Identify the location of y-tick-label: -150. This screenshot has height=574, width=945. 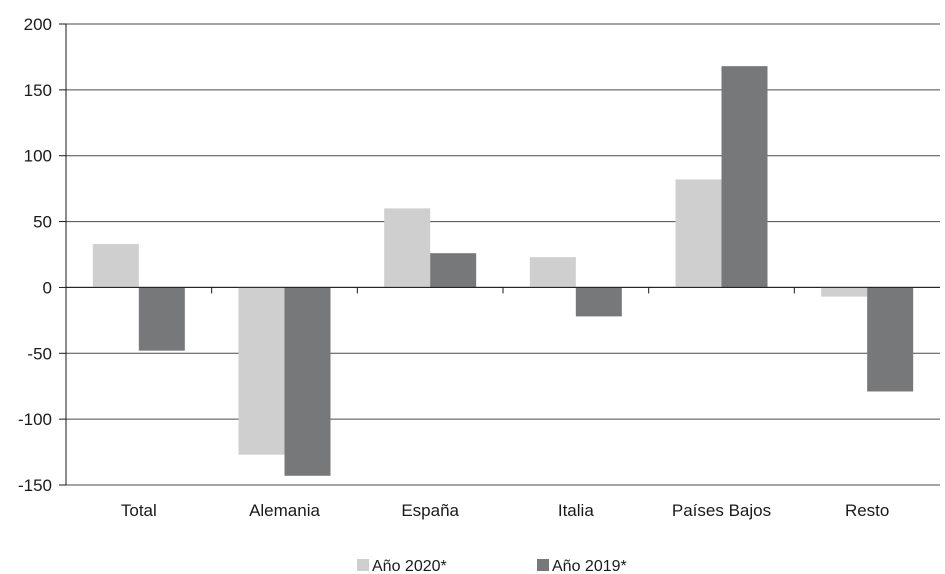
(35, 485).